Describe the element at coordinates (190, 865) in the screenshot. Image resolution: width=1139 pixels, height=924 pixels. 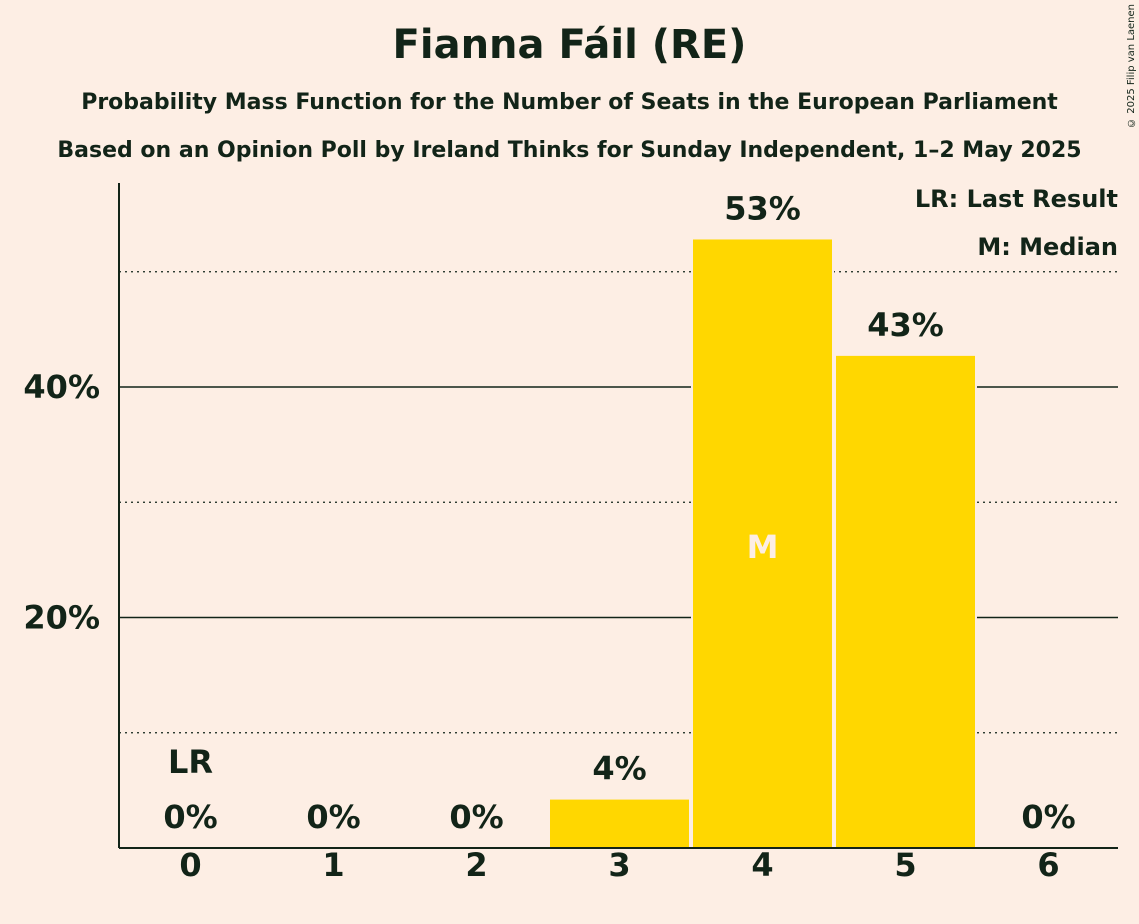
I see `x-tick-label: 0` at that location.